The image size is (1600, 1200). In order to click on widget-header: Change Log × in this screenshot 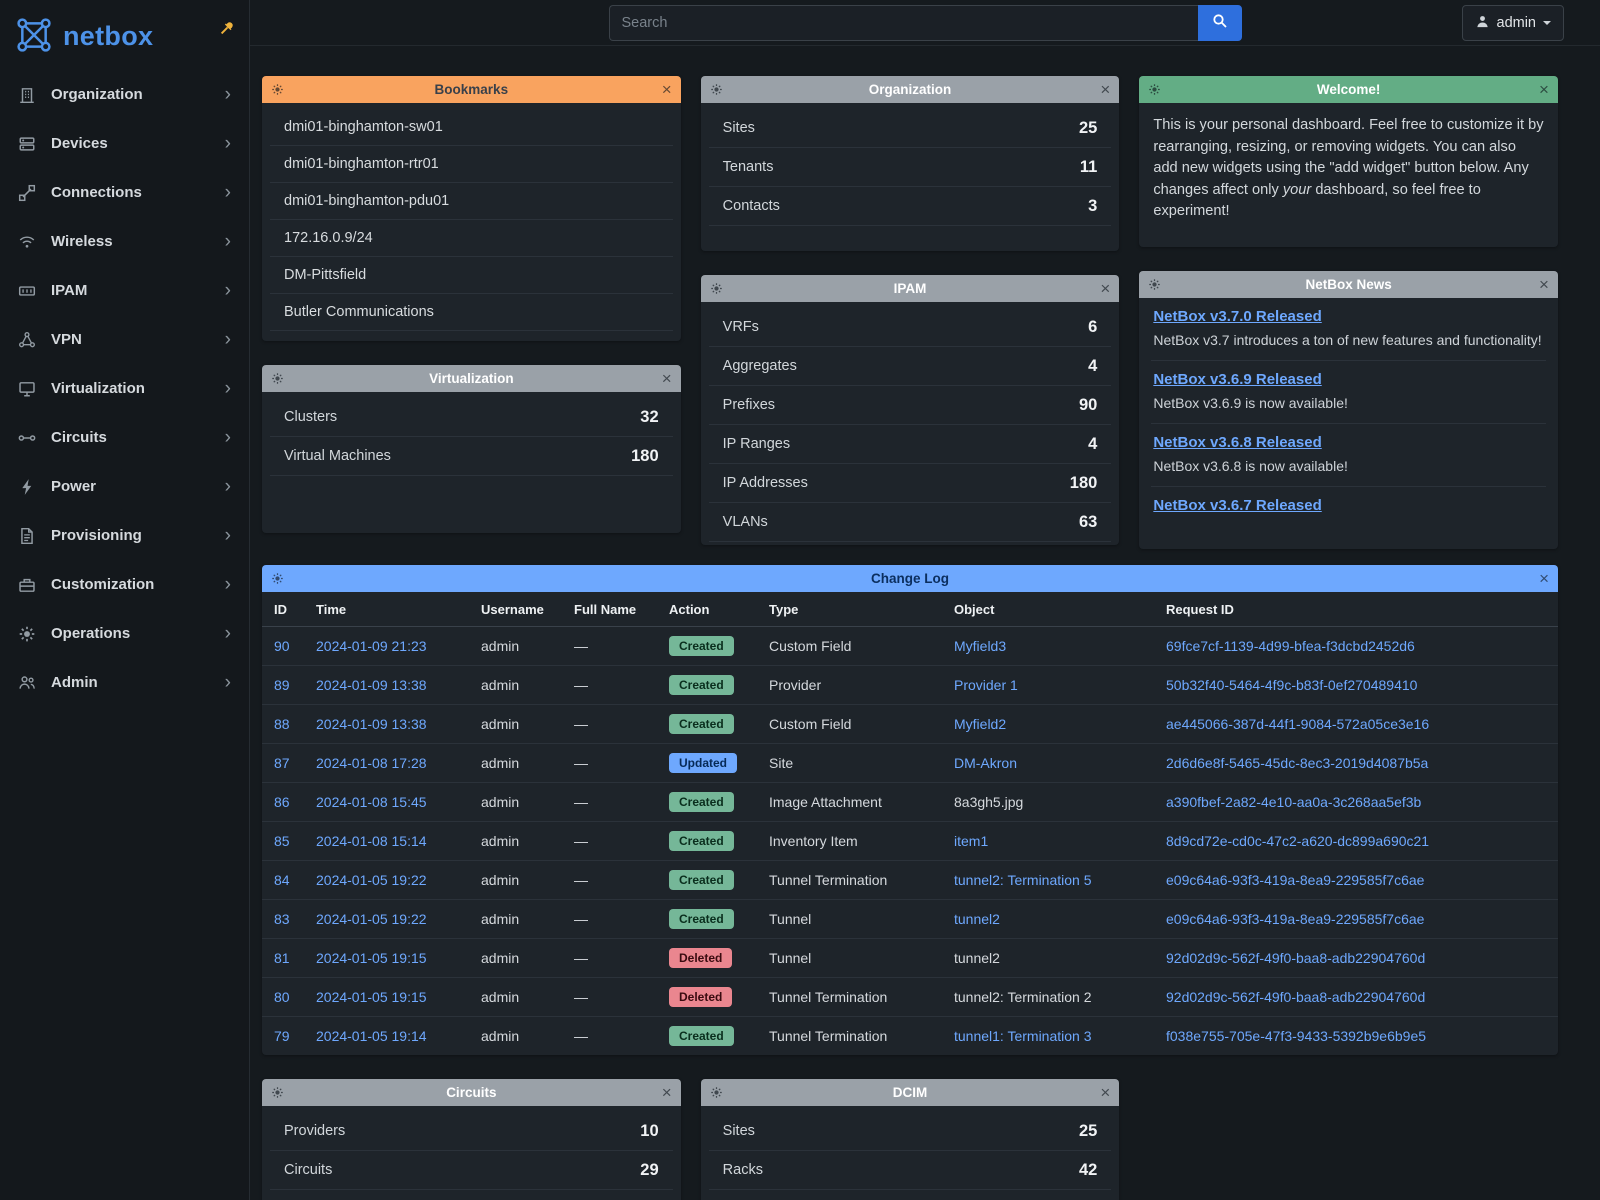, I will do `click(910, 578)`.